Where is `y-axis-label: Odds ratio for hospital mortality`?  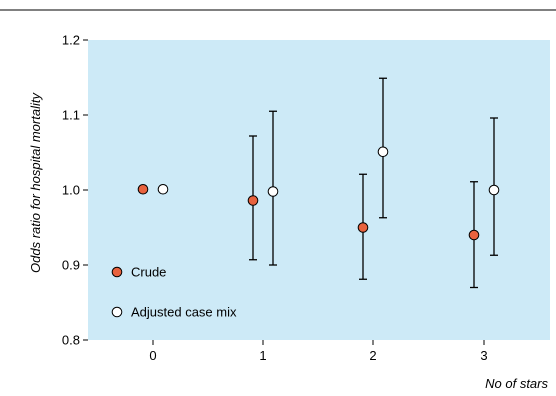
y-axis-label: Odds ratio for hospital mortality is located at coordinates (35, 182).